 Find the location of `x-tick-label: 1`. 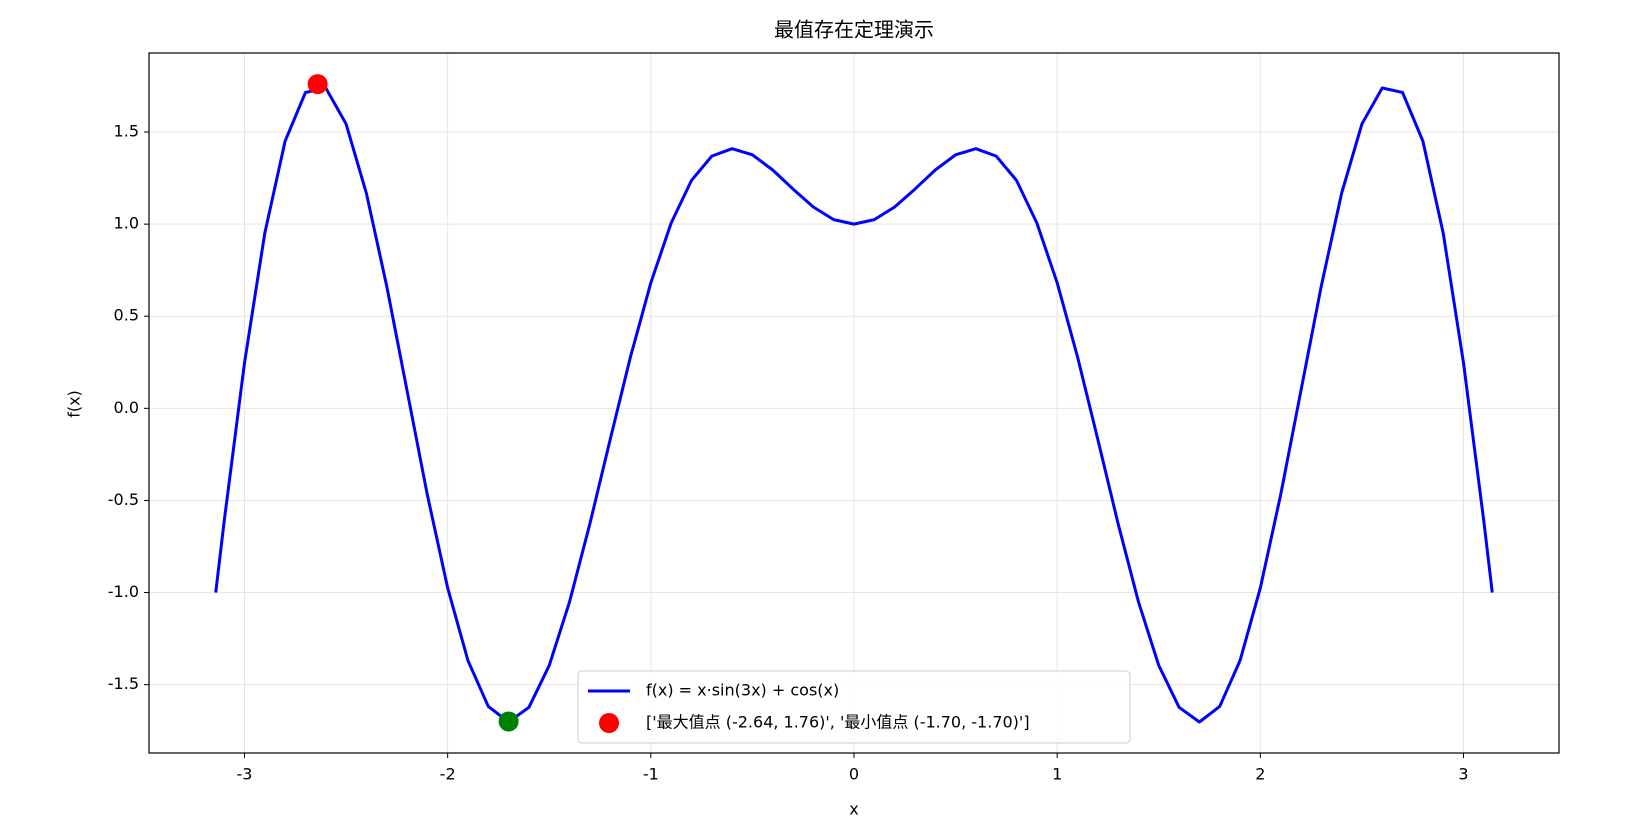

x-tick-label: 1 is located at coordinates (1057, 774).